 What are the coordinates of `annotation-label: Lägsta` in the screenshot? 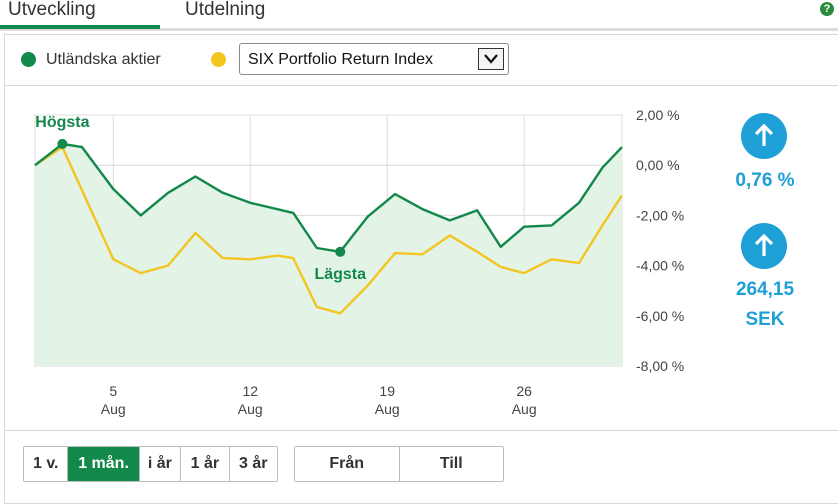 It's located at (340, 274).